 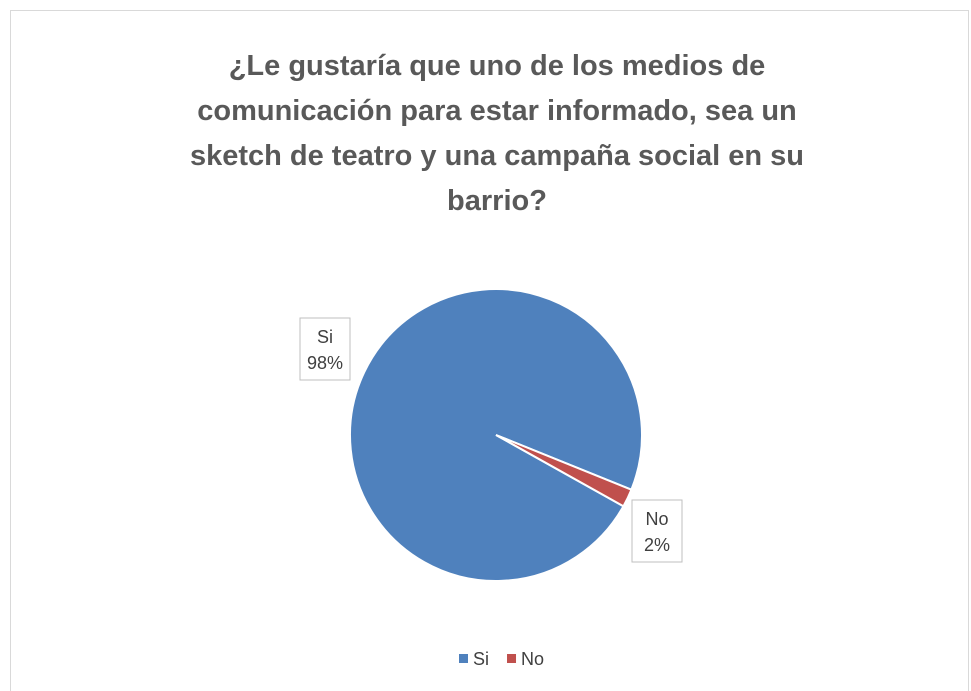 What do you see at coordinates (564, 471) in the screenshot?
I see `pie-slice` at bounding box center [564, 471].